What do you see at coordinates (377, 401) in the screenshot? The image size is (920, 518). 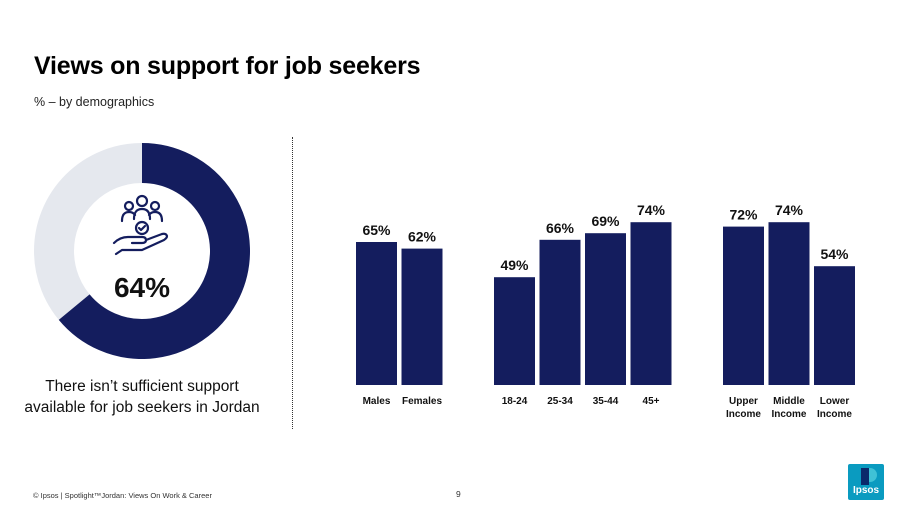 I see `category-label: Males` at bounding box center [377, 401].